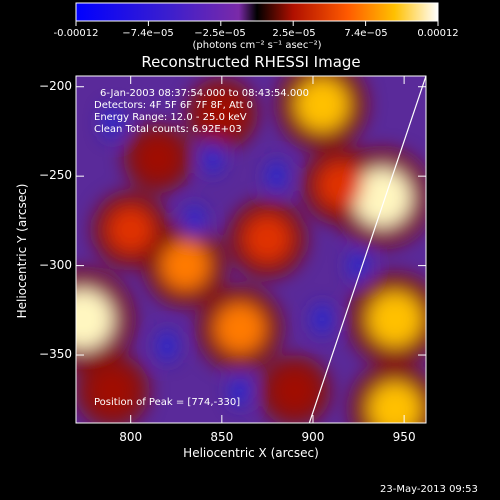  What do you see at coordinates (131, 437) in the screenshot?
I see `x-tick-label: 800` at bounding box center [131, 437].